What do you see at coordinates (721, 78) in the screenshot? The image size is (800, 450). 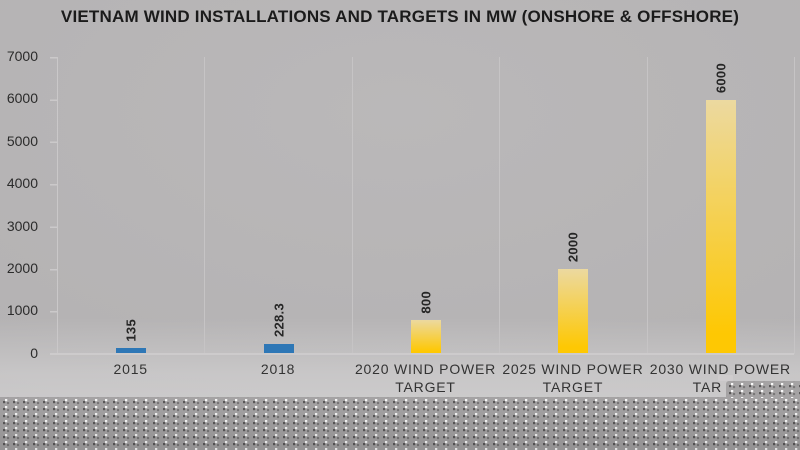 I see `bar-value-label: 6000` at bounding box center [721, 78].